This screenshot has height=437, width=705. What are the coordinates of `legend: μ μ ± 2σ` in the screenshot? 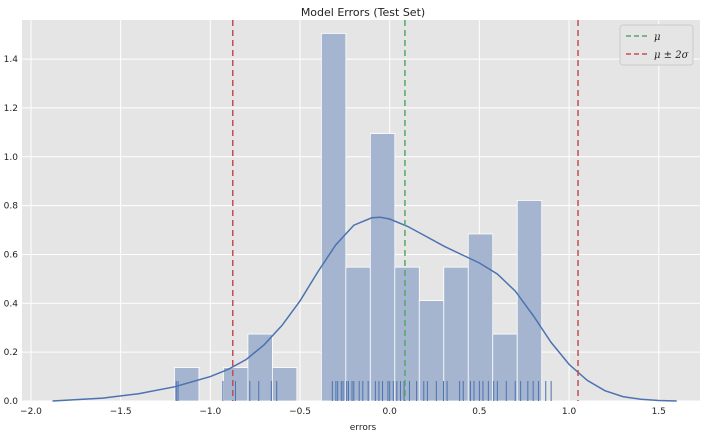 It's located at (656, 45).